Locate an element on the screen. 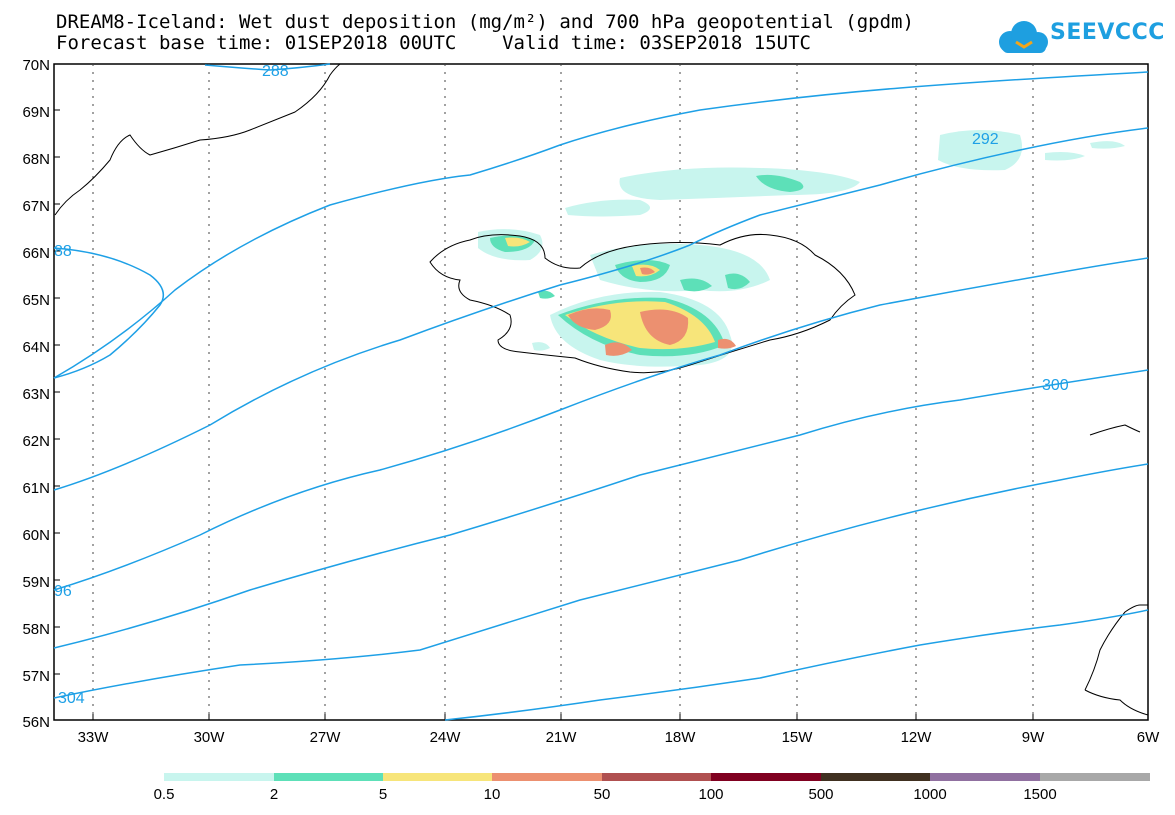 Image resolution: width=1175 pixels, height=815 pixels. lat-label: 58N is located at coordinates (36, 629).